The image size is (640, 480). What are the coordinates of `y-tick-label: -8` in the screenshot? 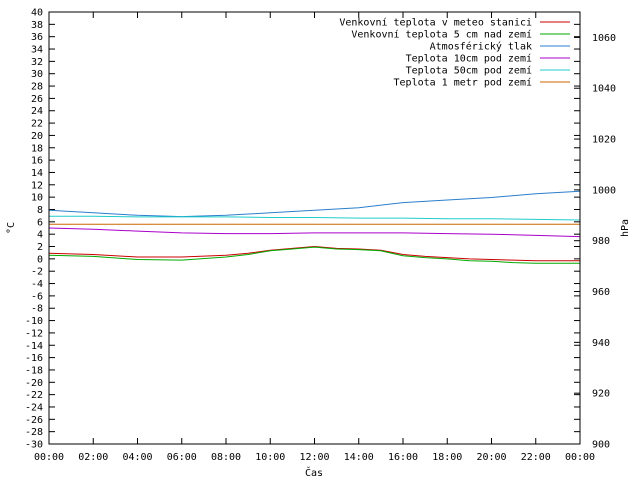 It's located at (37, 309).